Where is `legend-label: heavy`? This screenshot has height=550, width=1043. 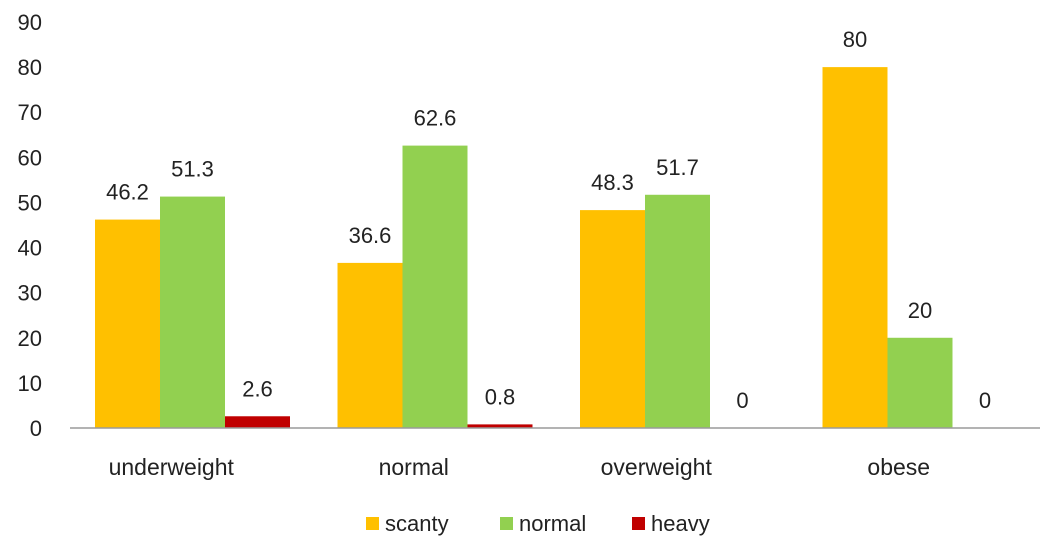
legend-label: heavy is located at coordinates (680, 523).